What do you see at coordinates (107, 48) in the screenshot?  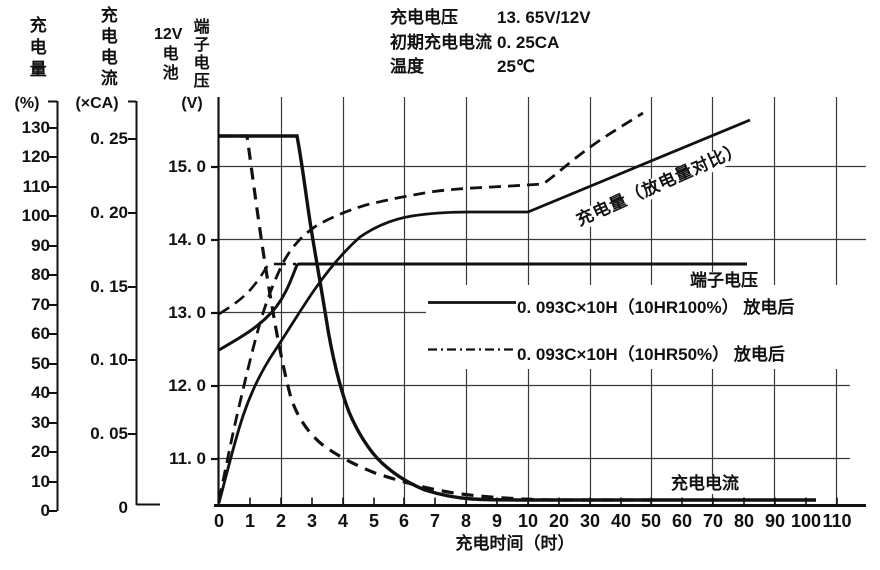 I see `current-axis-title: 充电电流` at bounding box center [107, 48].